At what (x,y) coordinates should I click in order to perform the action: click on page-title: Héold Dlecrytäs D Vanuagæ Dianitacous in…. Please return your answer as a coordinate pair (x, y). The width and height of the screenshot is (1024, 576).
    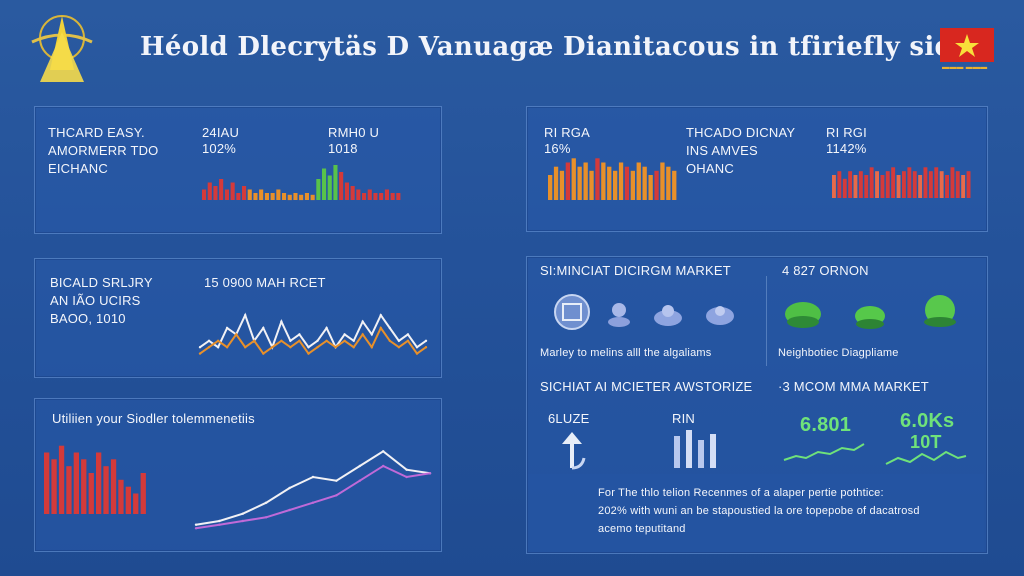
    Looking at the image, I should click on (564, 47).